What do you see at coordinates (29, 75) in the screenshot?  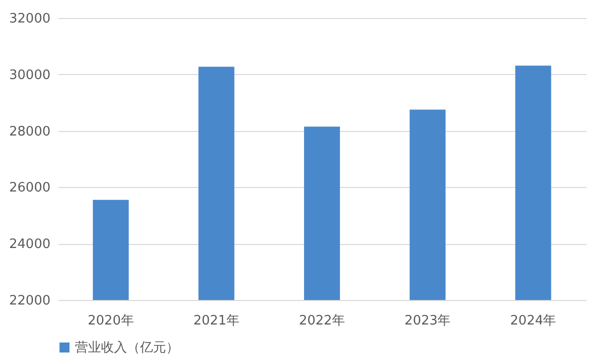 I see `y-tick-label: 30000` at bounding box center [29, 75].